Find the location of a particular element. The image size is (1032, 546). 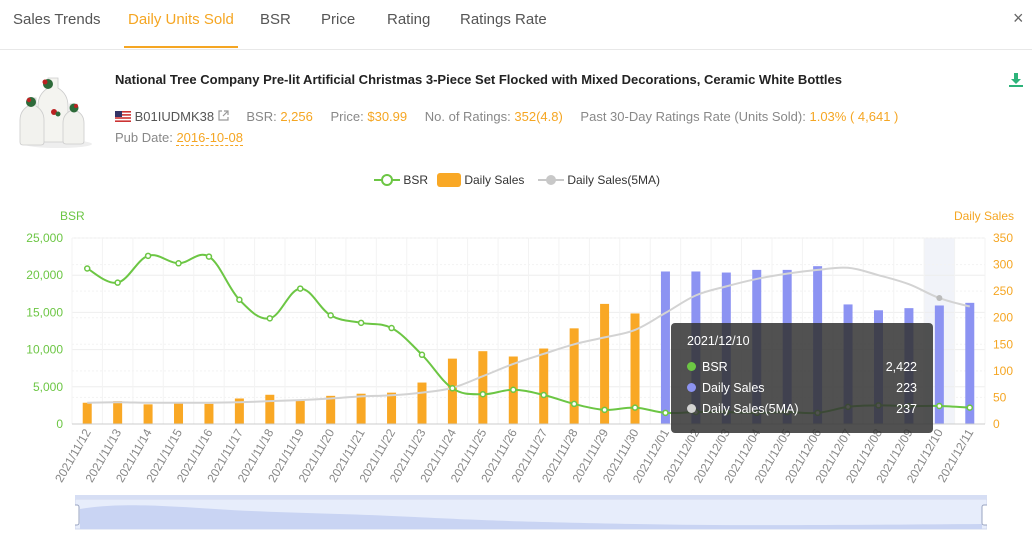

legend-bsr: BSR is located at coordinates (401, 180).